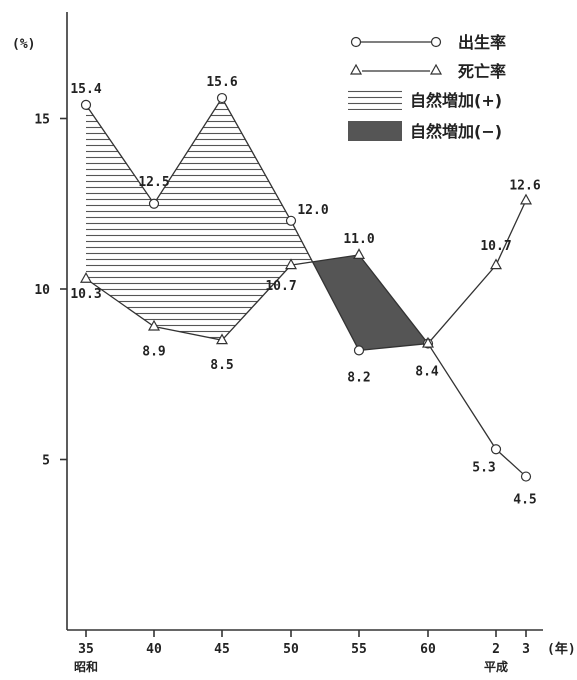 The width and height of the screenshot is (577, 680). Describe the element at coordinates (86, 649) in the screenshot. I see `x-tick-label: 35` at that location.